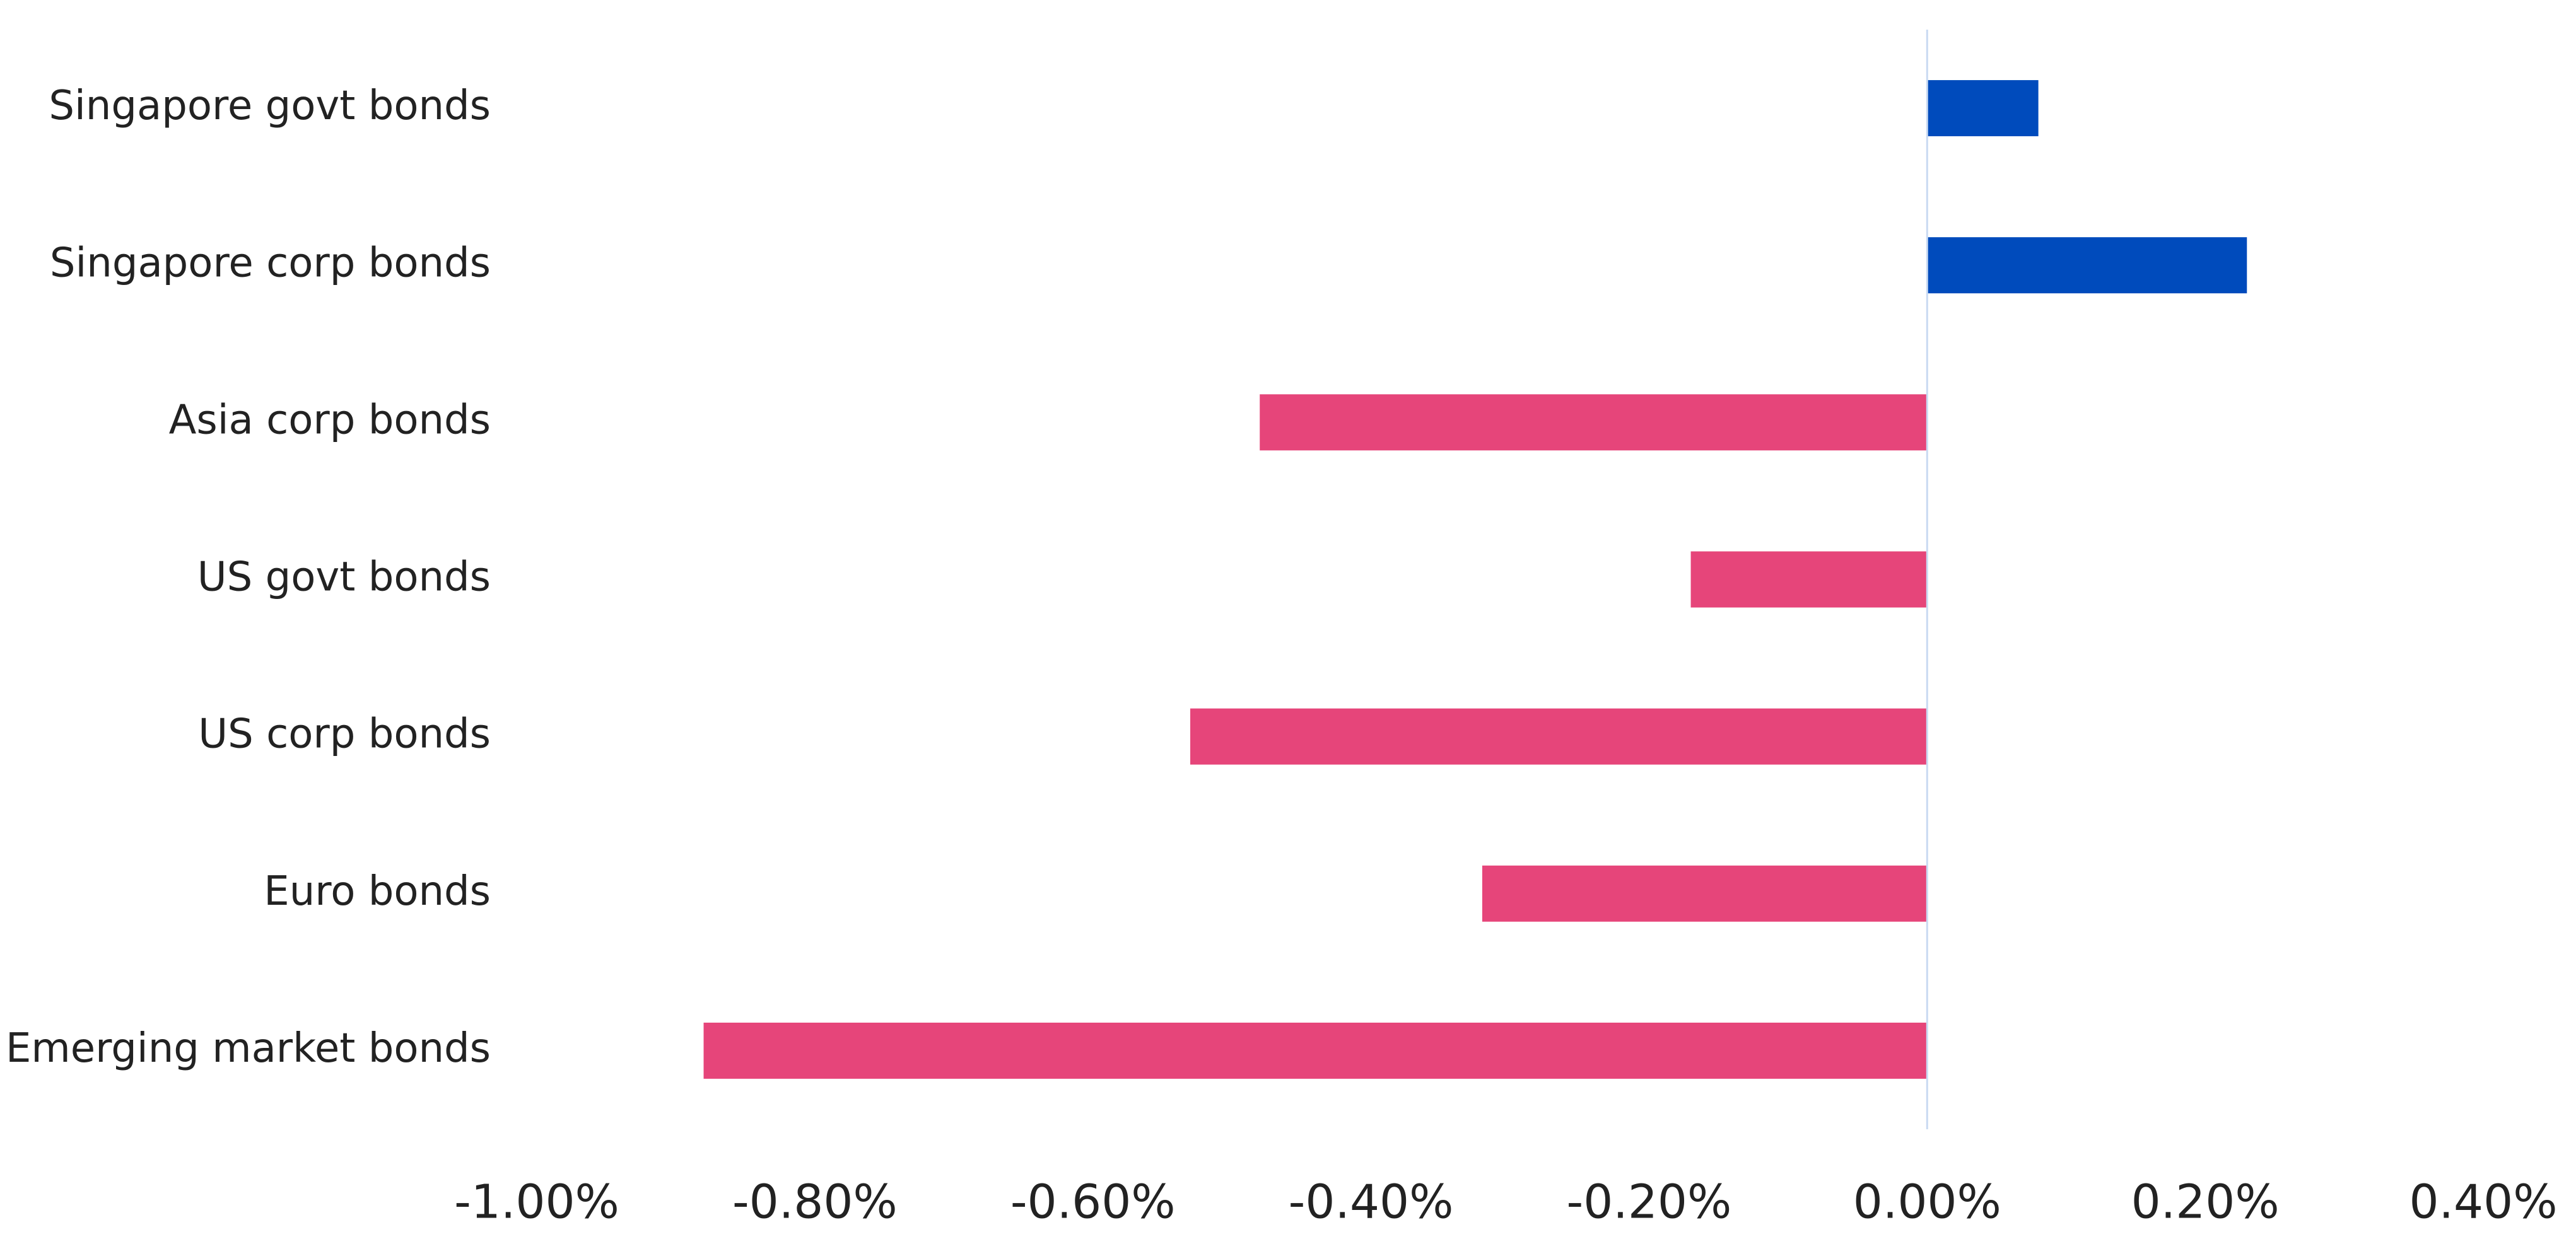 This screenshot has height=1244, width=2576. I want to click on x-tick-label: -0.80%, so click(815, 1202).